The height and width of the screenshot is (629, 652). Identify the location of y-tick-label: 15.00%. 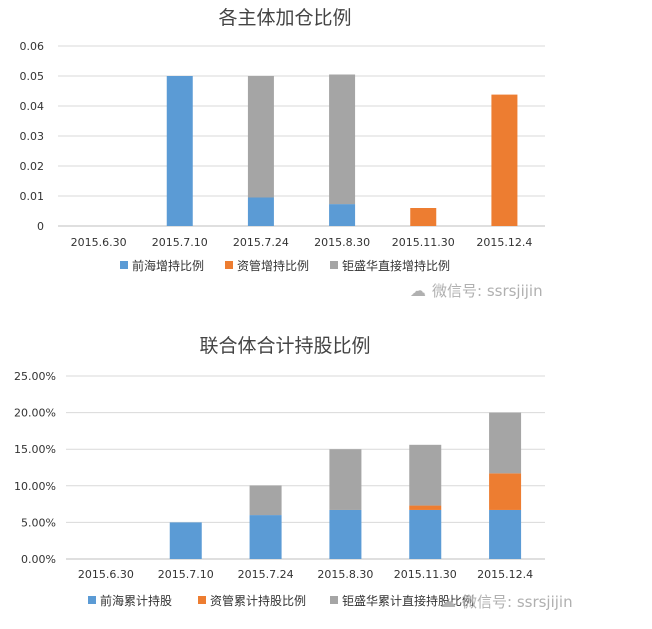
(35, 449).